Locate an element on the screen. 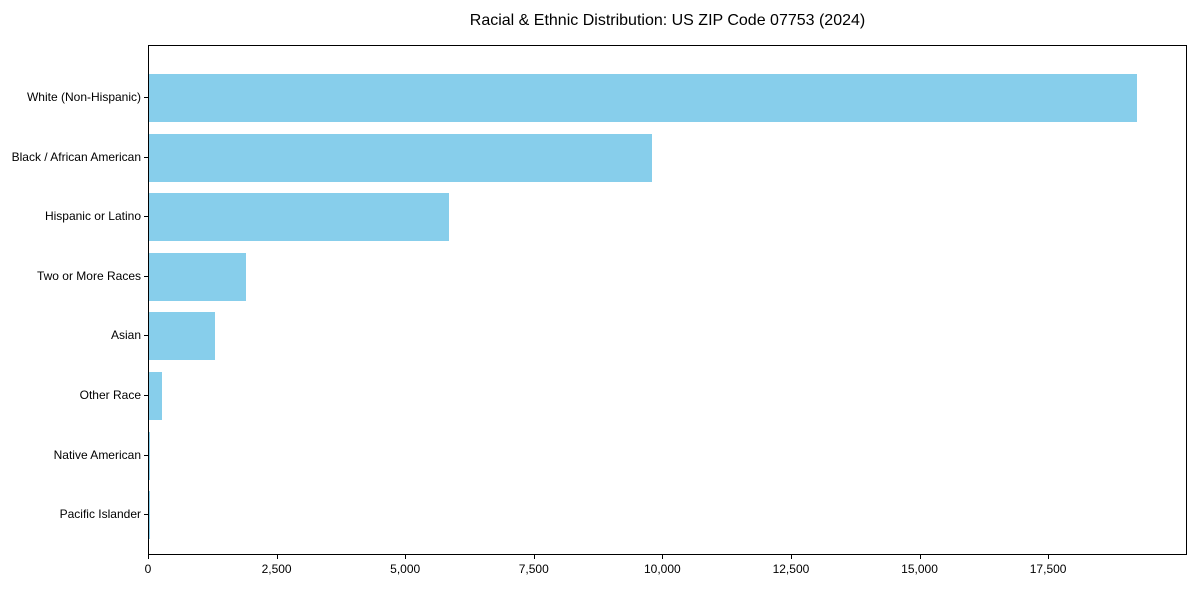 This screenshot has width=1200, height=600. y-axis-label-two-or-more-races: Two or More Races is located at coordinates (88, 275).